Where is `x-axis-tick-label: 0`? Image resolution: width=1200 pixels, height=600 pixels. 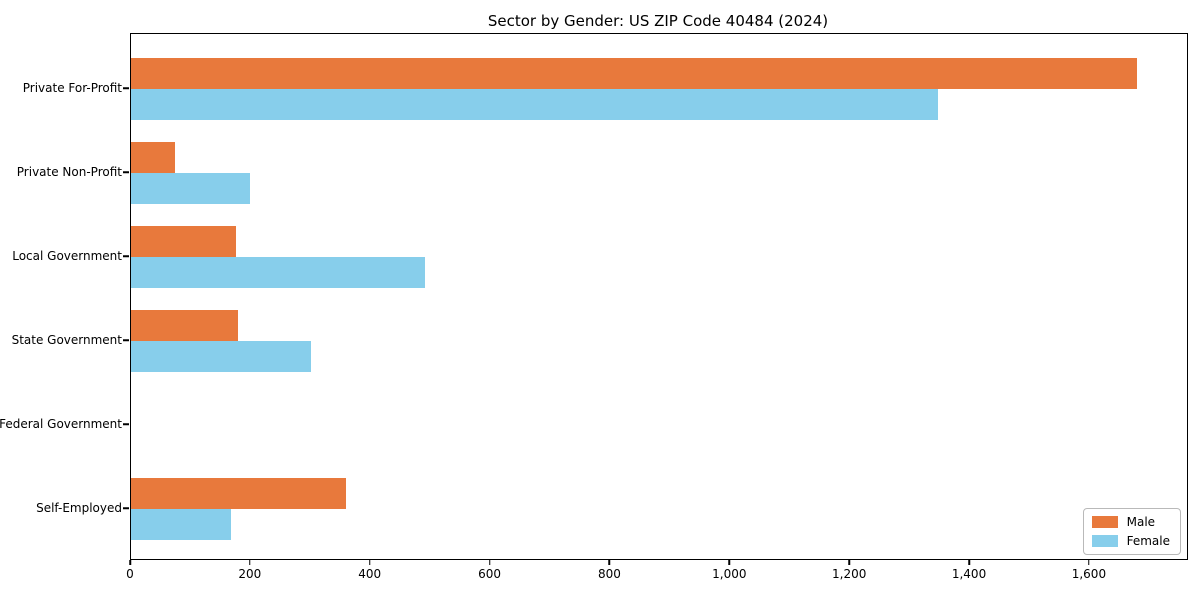 x-axis-tick-label: 0 is located at coordinates (130, 574).